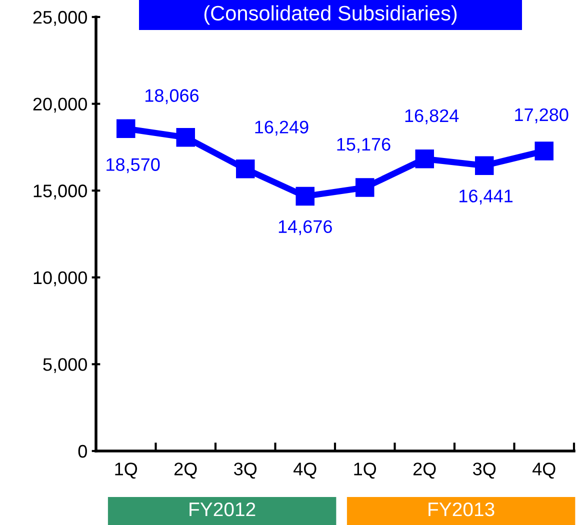 The height and width of the screenshot is (525, 585). What do you see at coordinates (541, 116) in the screenshot?
I see `data-label: 17,280` at bounding box center [541, 116].